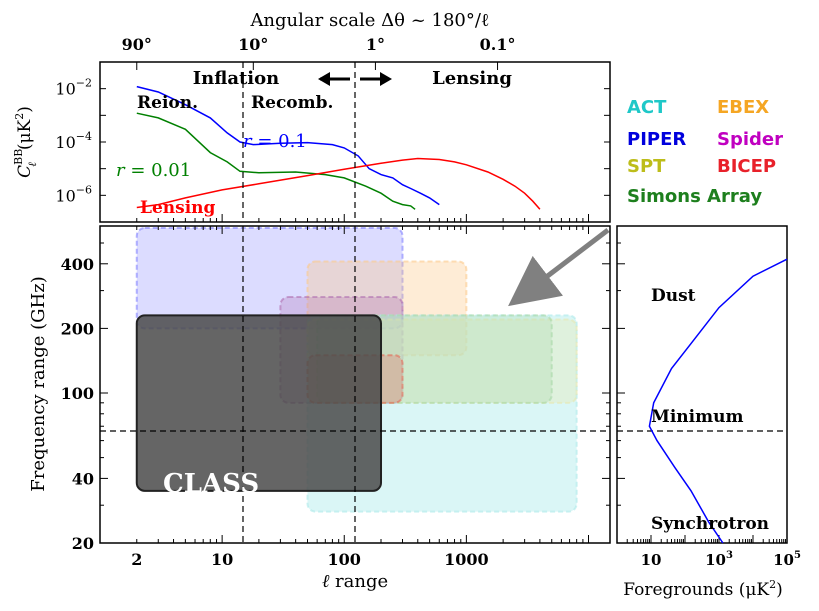 Image resolution: width=819 pixels, height=611 pixels. Describe the element at coordinates (702, 589) in the screenshot. I see `fg-x-label: Foregrounds (μK2)` at that location.